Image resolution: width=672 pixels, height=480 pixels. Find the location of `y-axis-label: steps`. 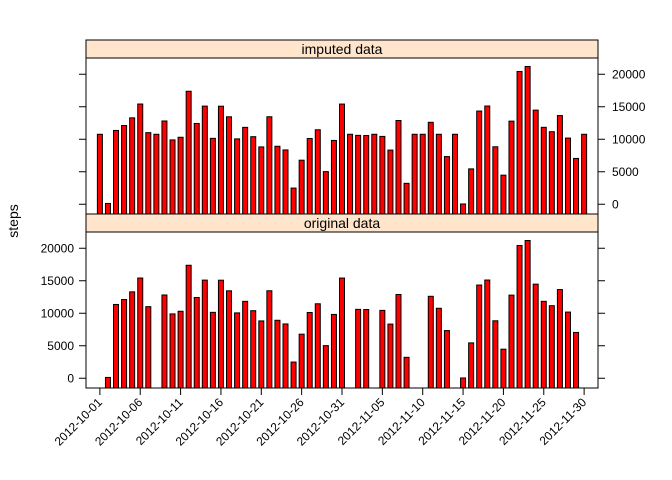

y-axis-label: steps is located at coordinates (13, 220).